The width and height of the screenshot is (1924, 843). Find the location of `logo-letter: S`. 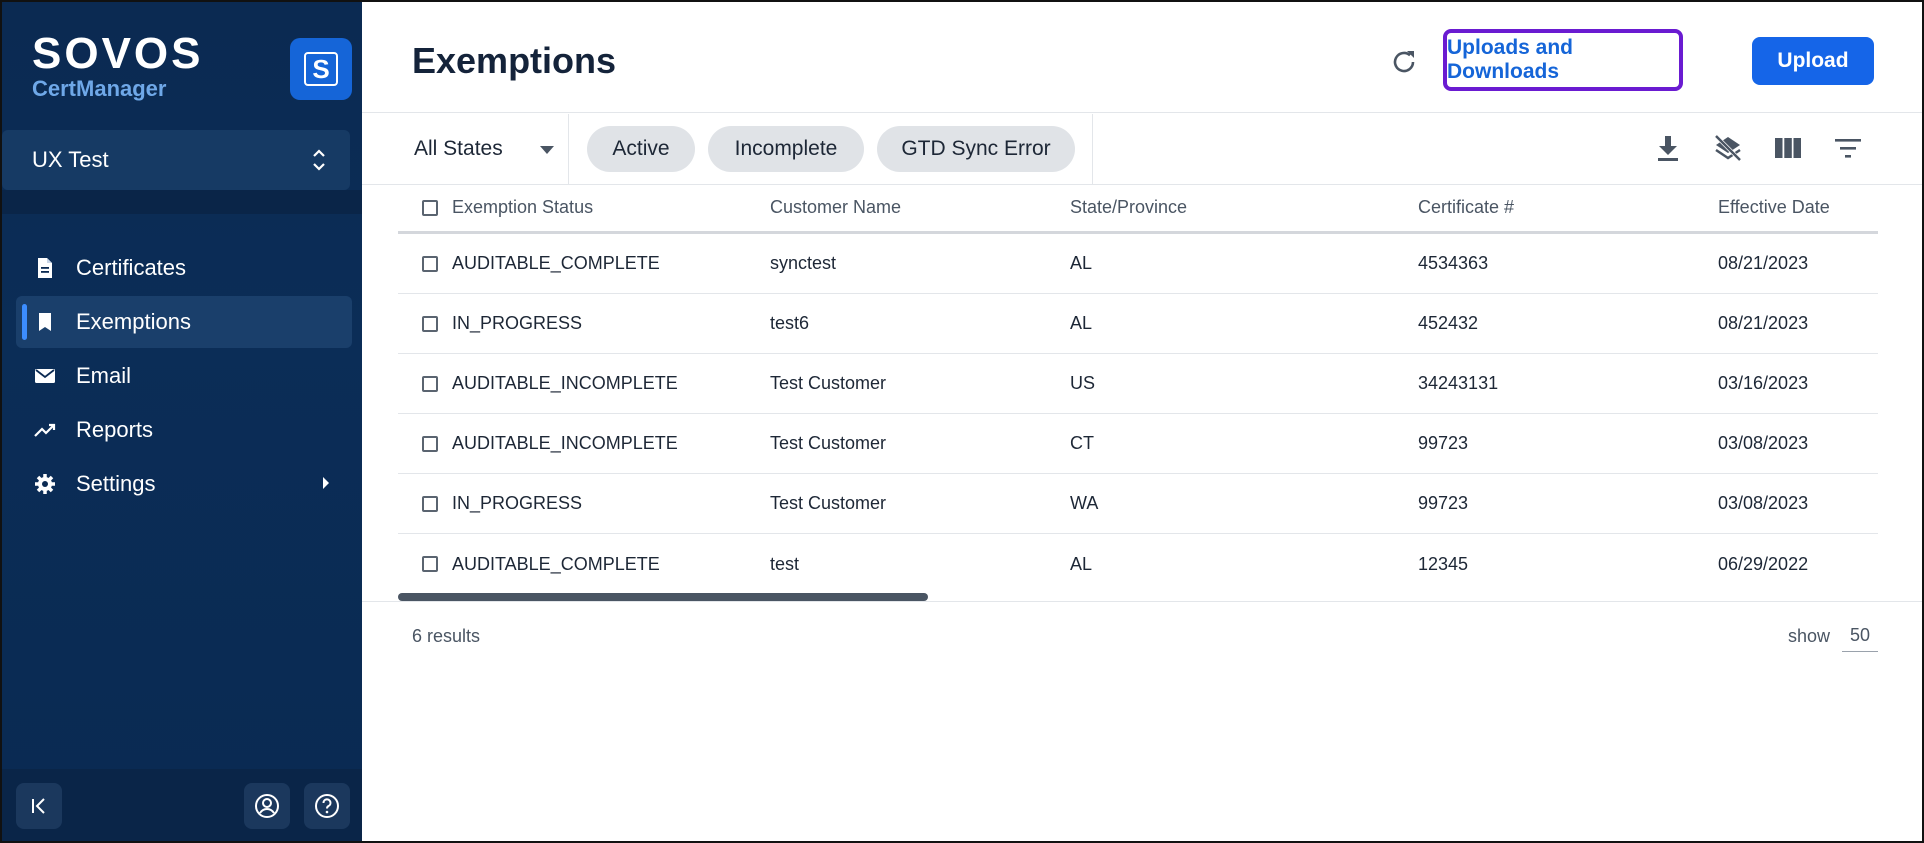

logo-letter: S is located at coordinates (321, 69).